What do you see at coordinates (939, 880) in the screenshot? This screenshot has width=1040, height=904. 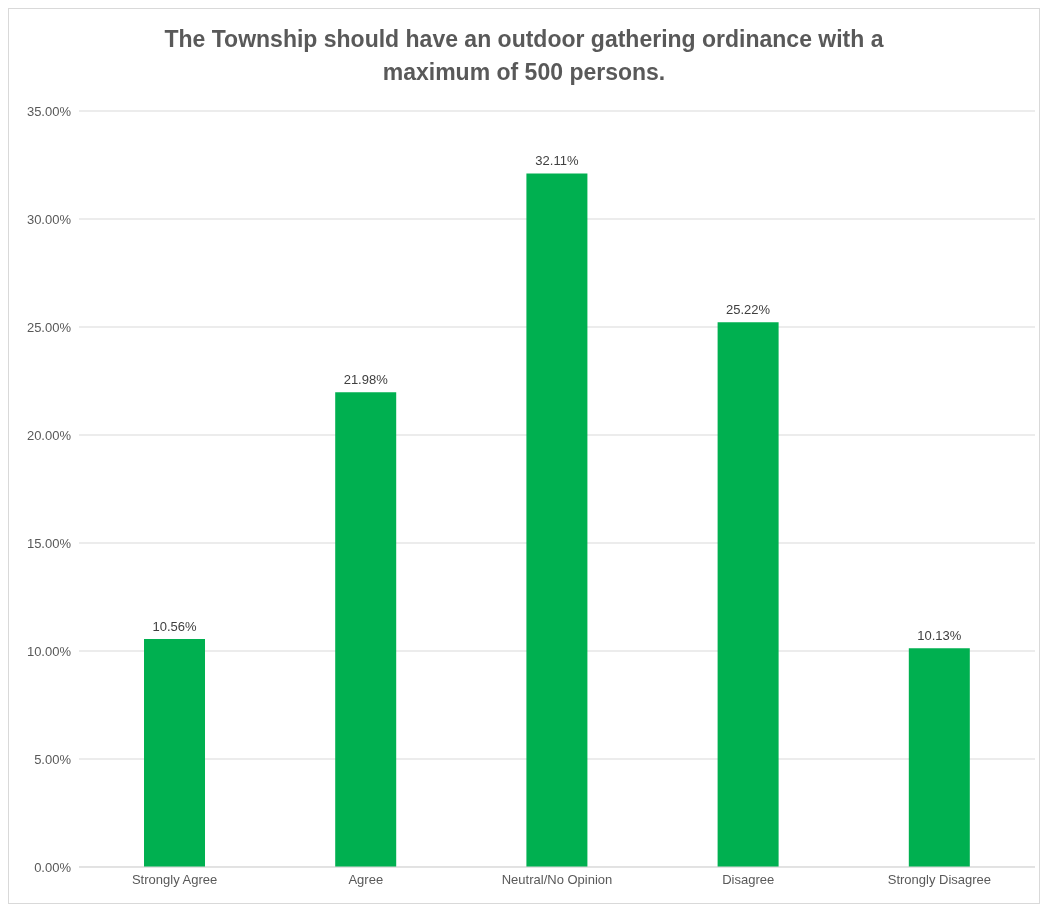 I see `x-tick-label: Strongly Disagree` at bounding box center [939, 880].